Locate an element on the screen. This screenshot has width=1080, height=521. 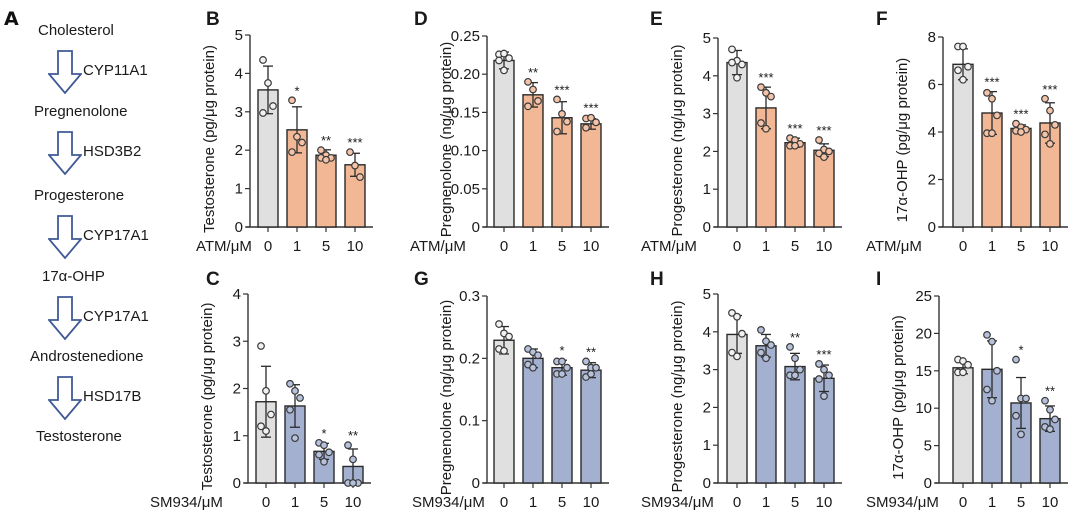
panel-letter: D is located at coordinates (421, 19).